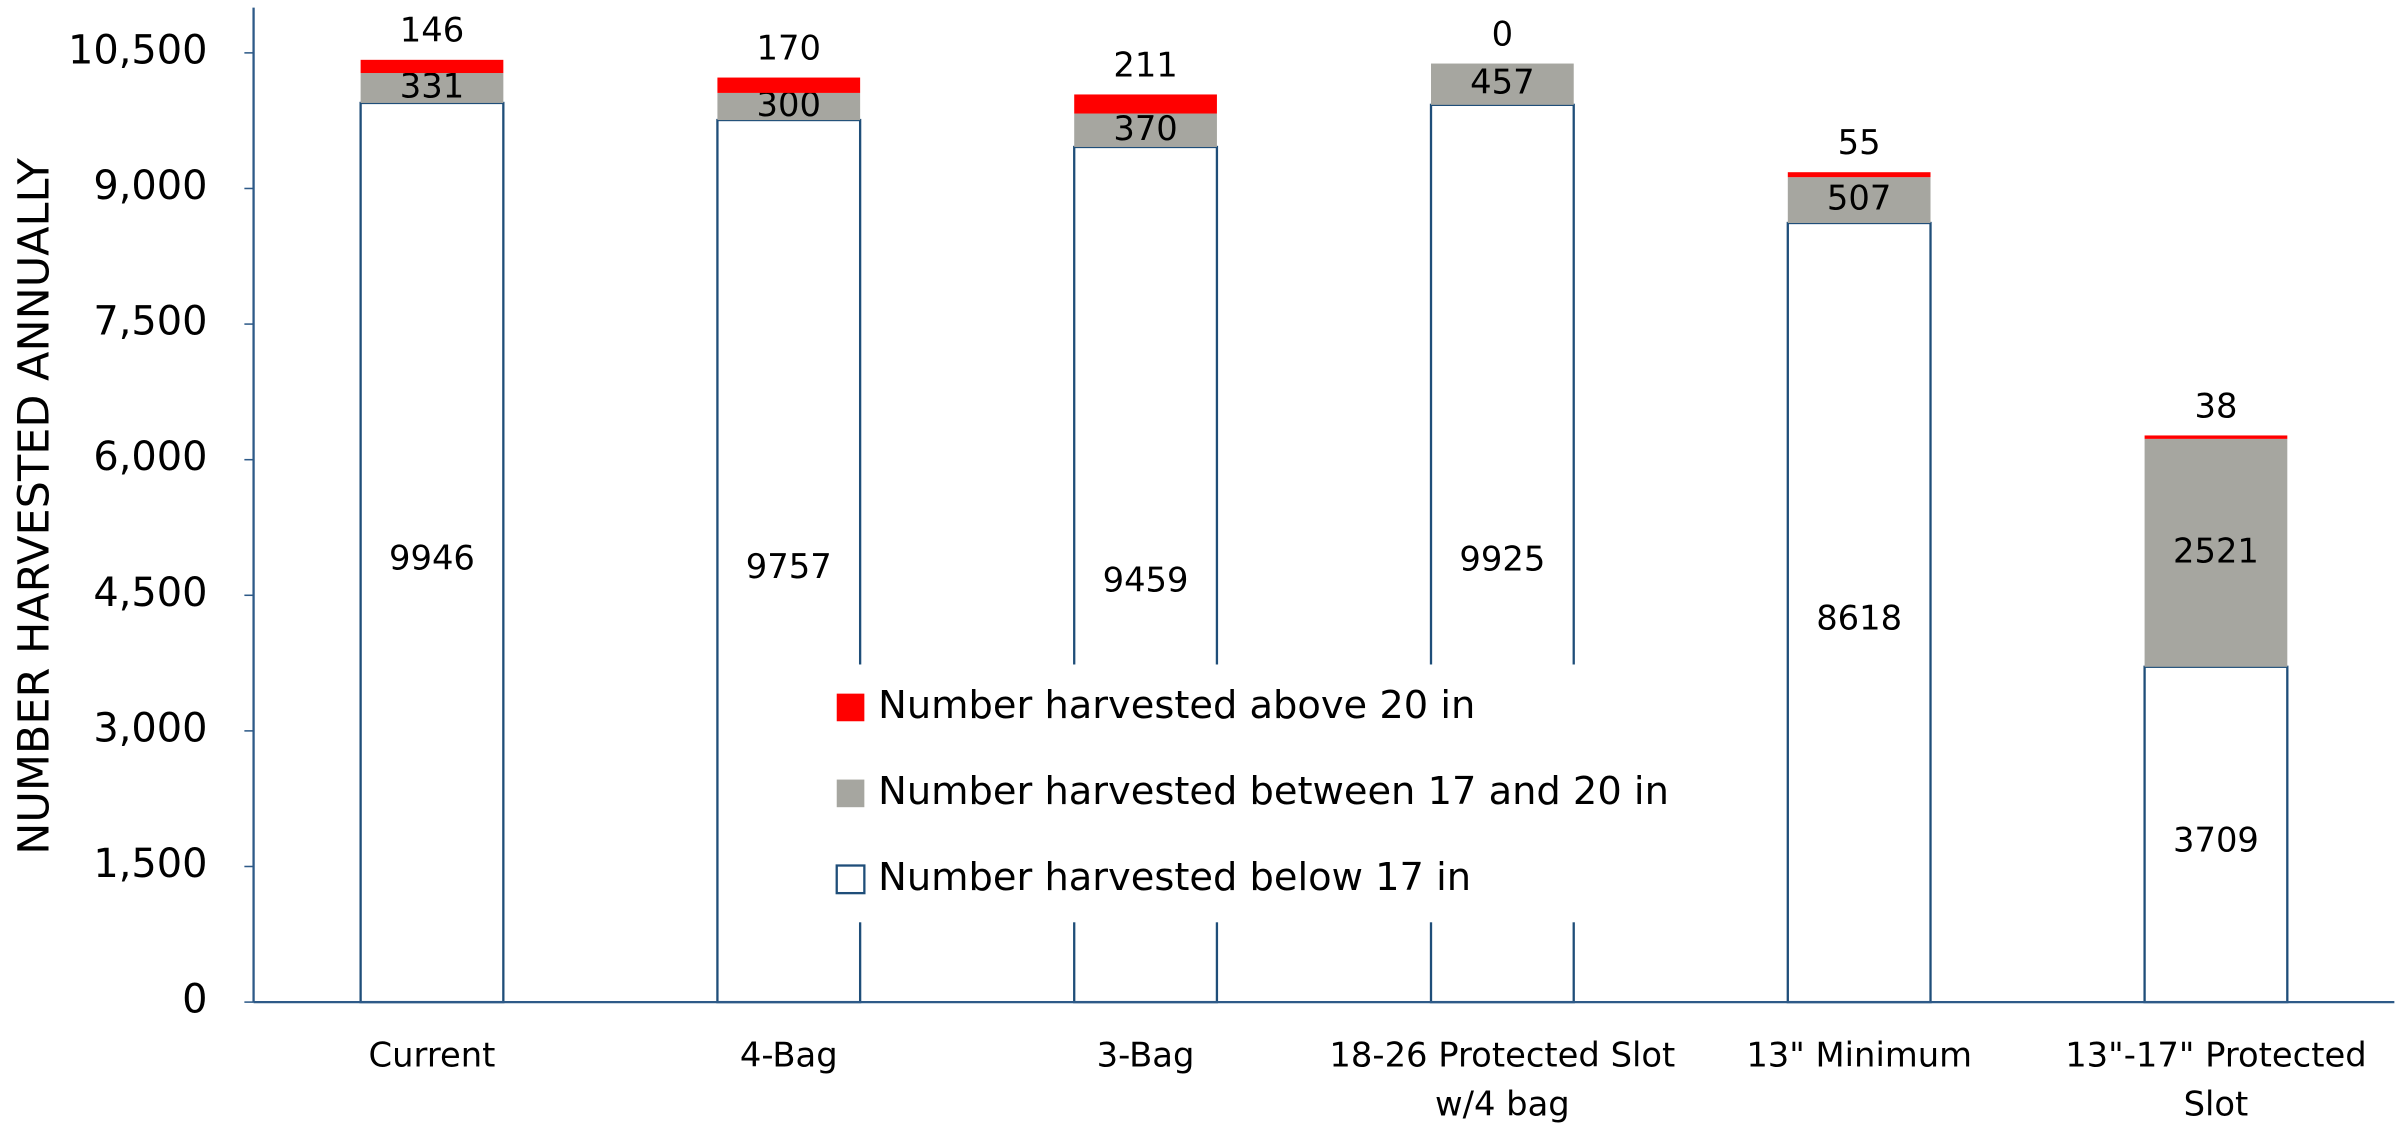 Image resolution: width=2407 pixels, height=1131 pixels. Describe the element at coordinates (150, 728) in the screenshot. I see `y-tick-label: 3,000` at that location.